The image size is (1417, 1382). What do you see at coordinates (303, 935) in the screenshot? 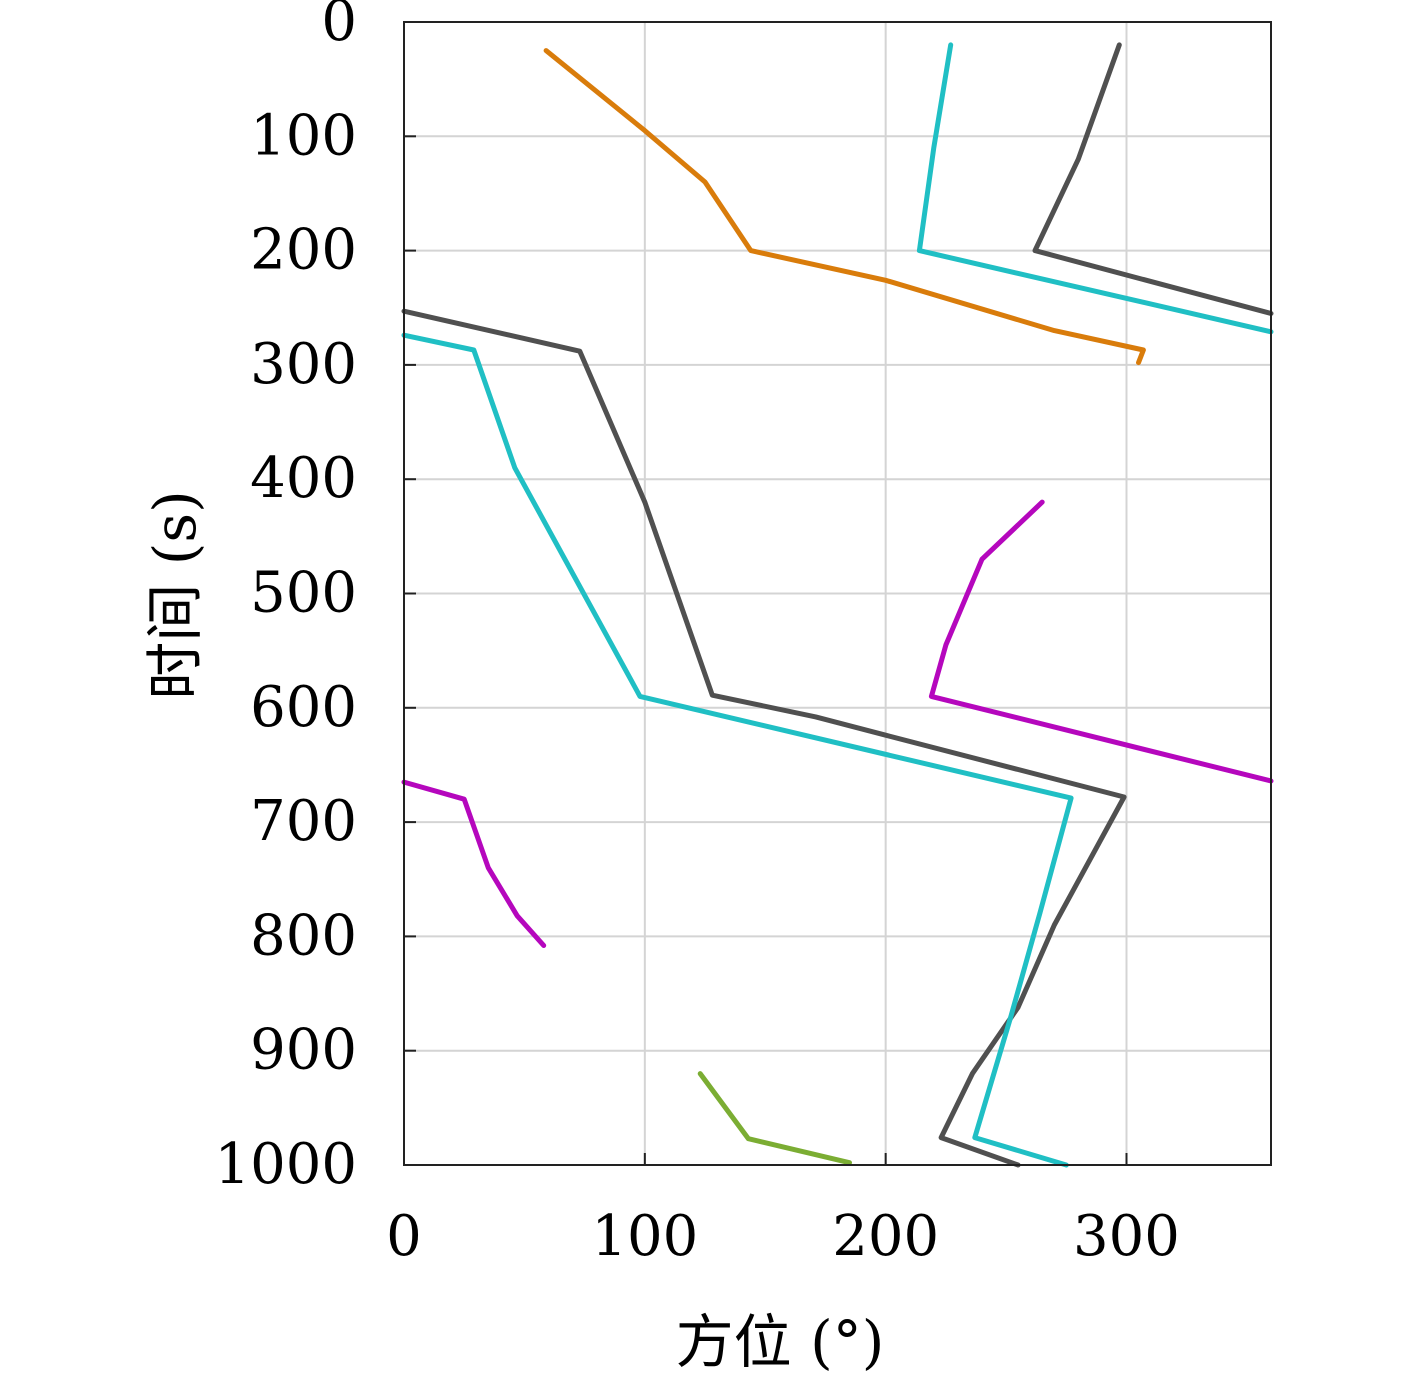
I see `y-tick-label: 800` at bounding box center [303, 935].